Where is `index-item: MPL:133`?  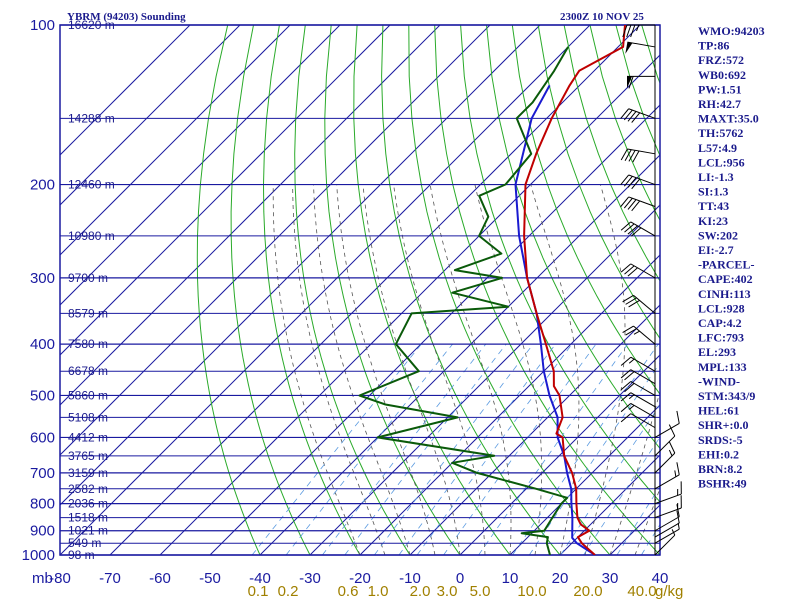 index-item: MPL:133 is located at coordinates (722, 367).